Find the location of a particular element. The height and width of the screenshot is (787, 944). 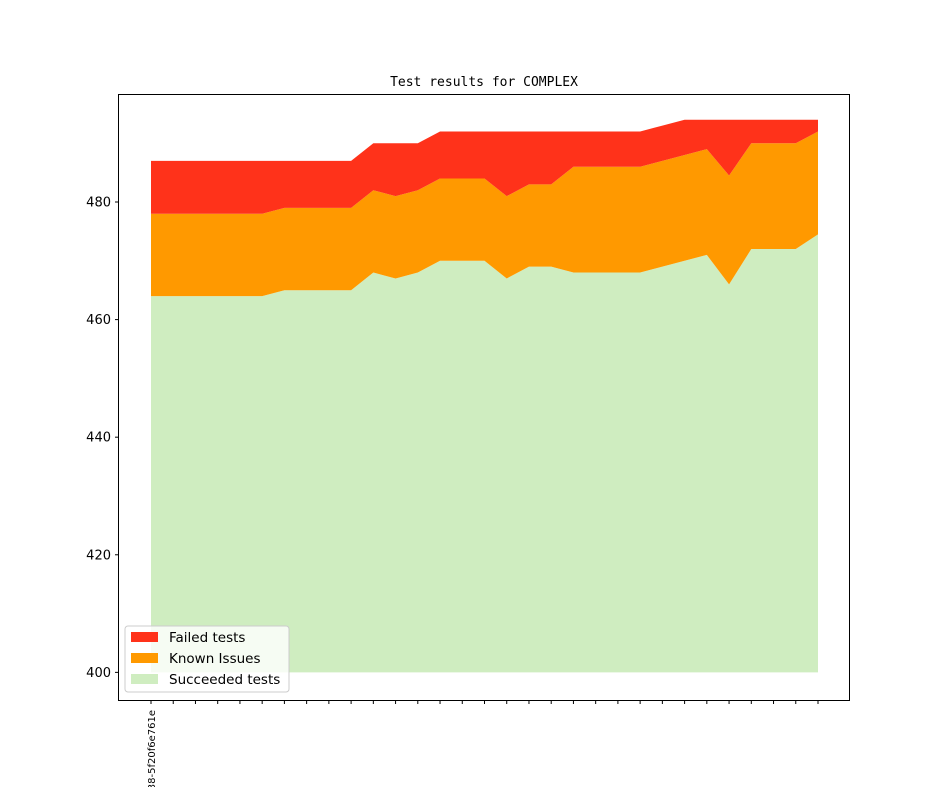

area-known-issues is located at coordinates (484, 214).